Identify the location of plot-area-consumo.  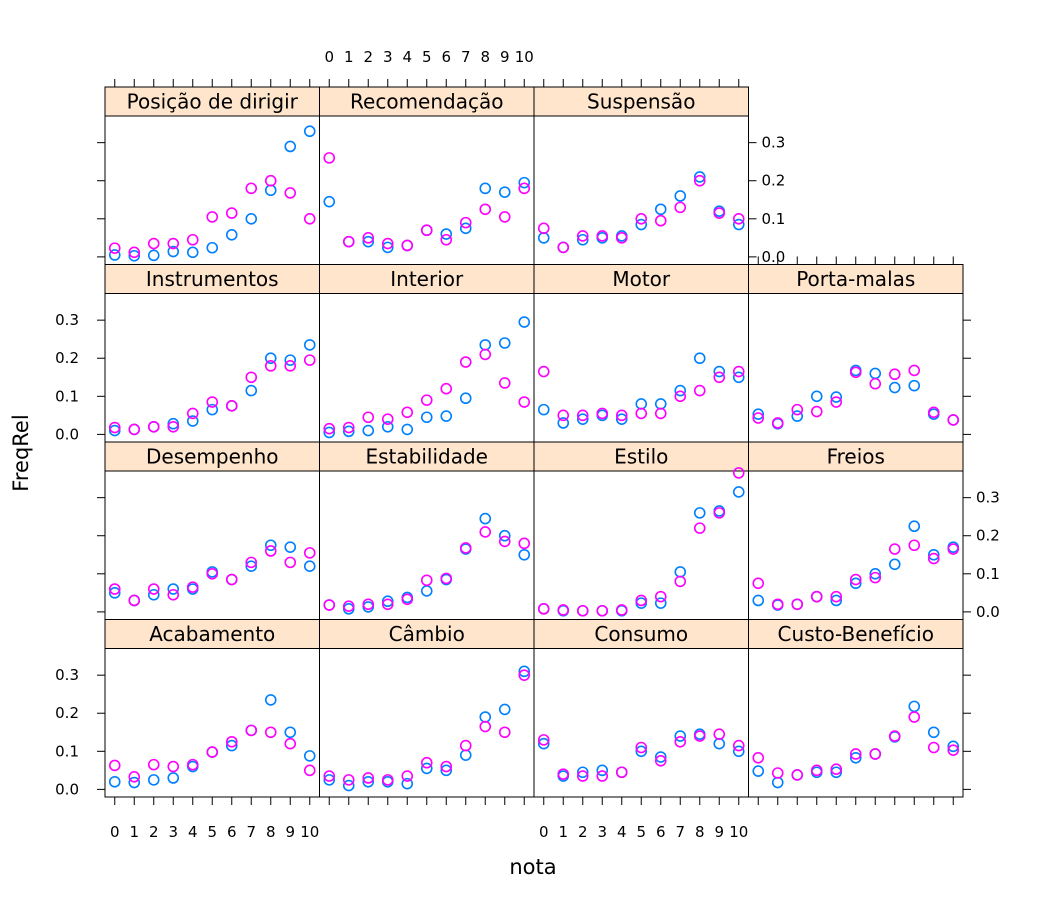
(641, 723).